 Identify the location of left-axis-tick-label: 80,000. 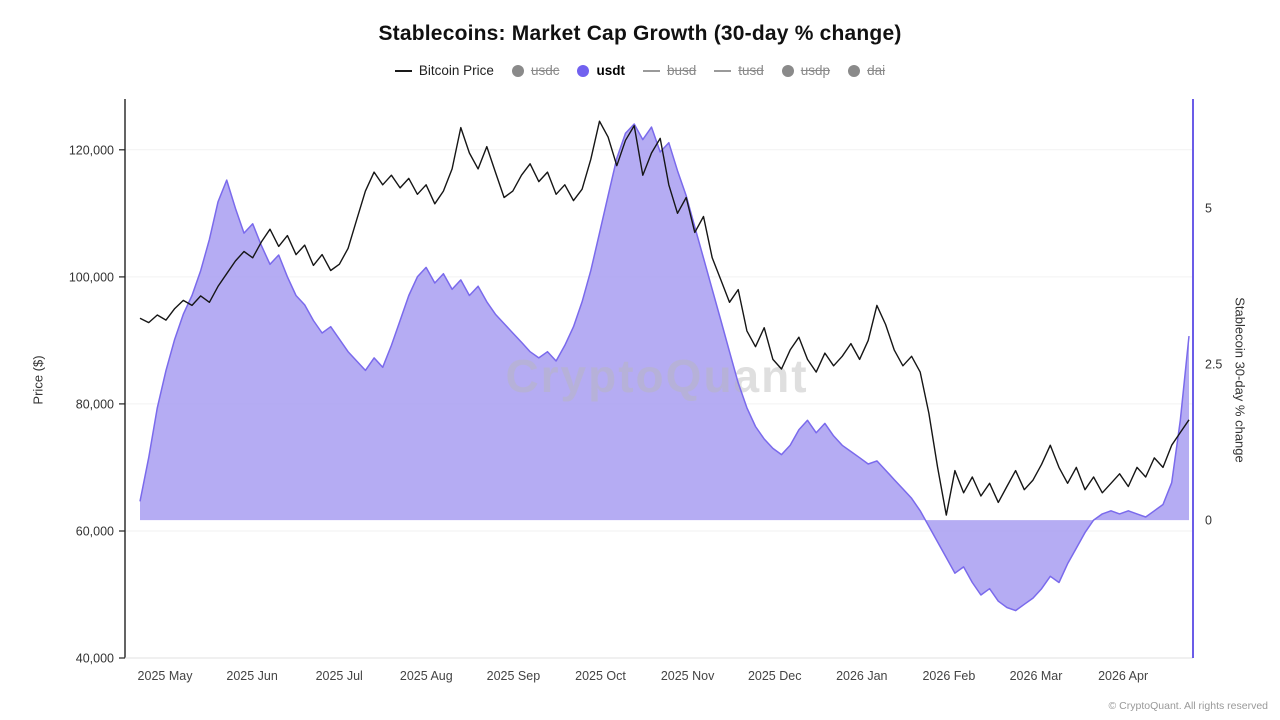
(95, 404).